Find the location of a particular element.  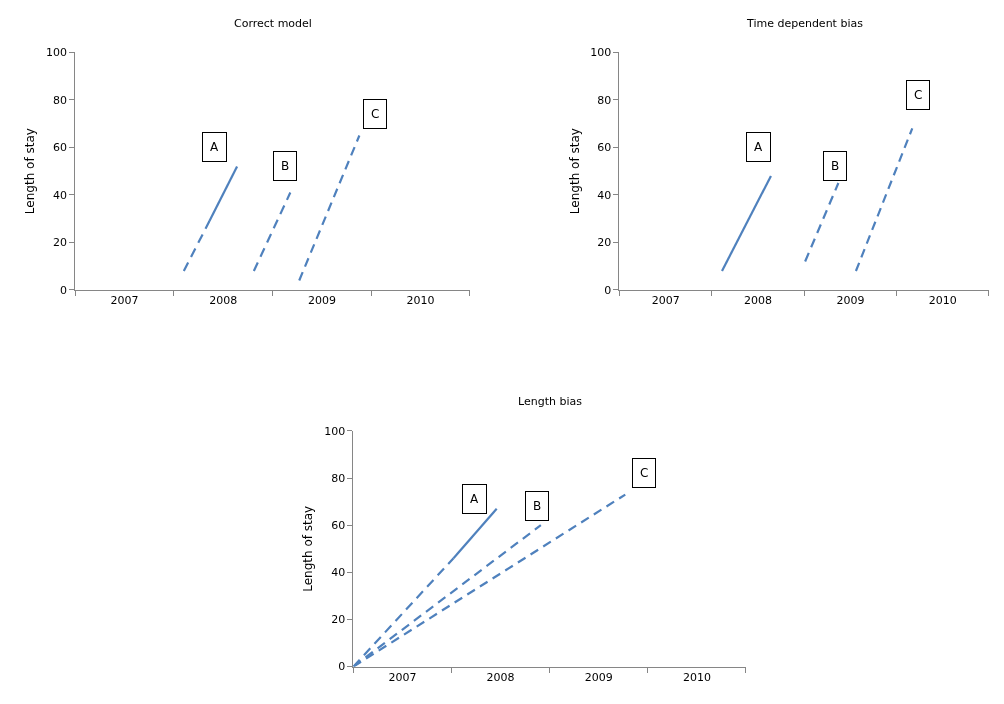

chart-title: Length bias is located at coordinates (550, 401).